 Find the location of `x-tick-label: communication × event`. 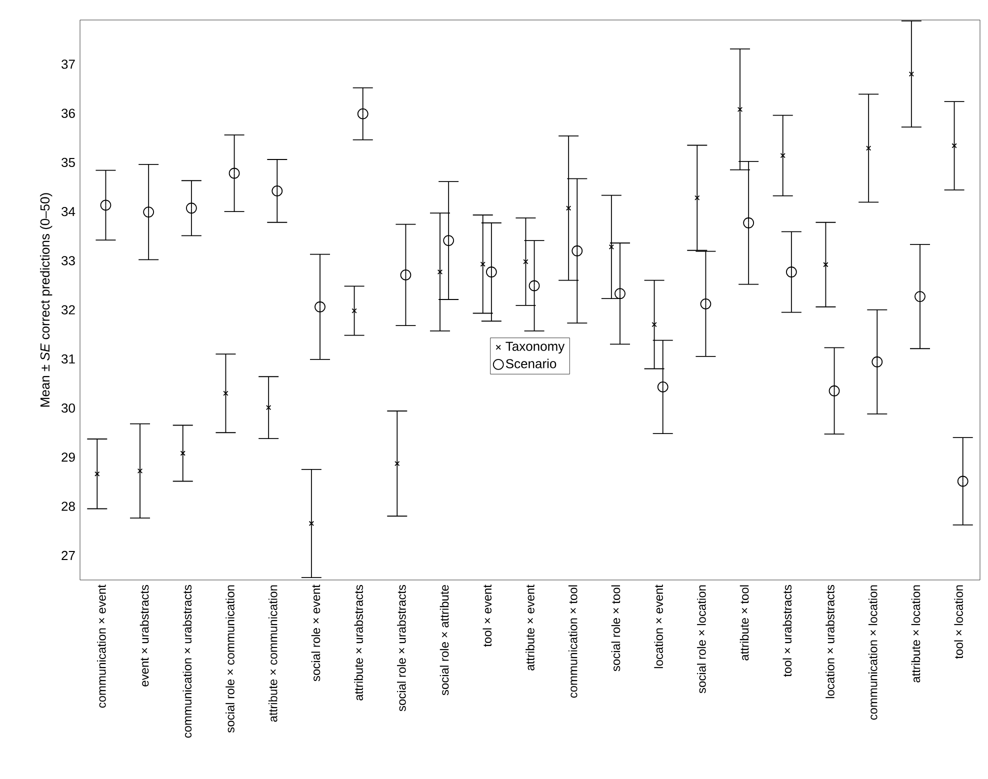

x-tick-label: communication × event is located at coordinates (101, 646).